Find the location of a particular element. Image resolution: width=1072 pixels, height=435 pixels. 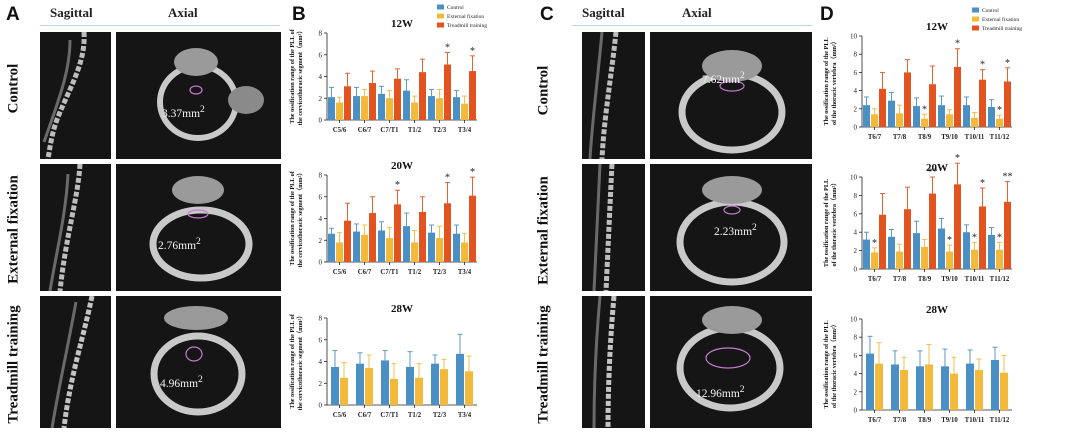

axial-ct-control-c is located at coordinates (731, 95).